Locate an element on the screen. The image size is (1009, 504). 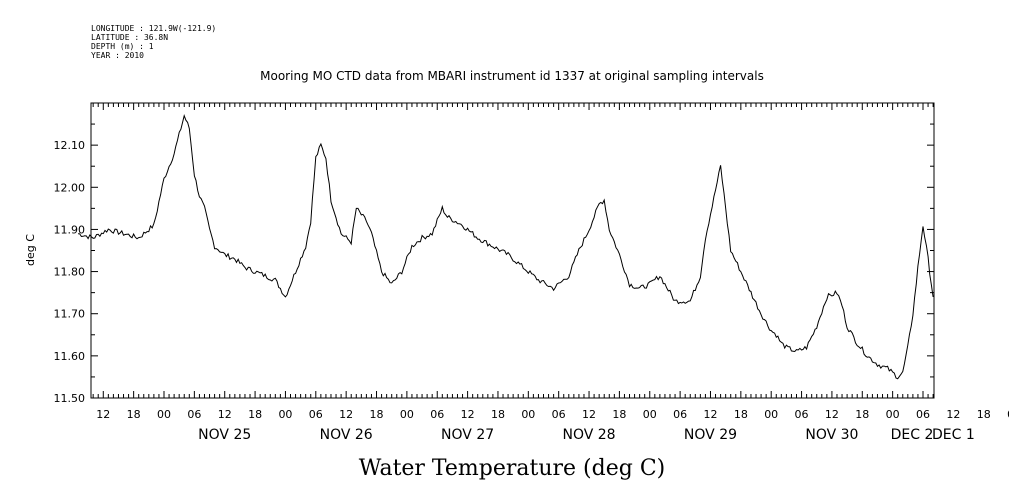
x-day-label: NOV 30 is located at coordinates (831, 435).